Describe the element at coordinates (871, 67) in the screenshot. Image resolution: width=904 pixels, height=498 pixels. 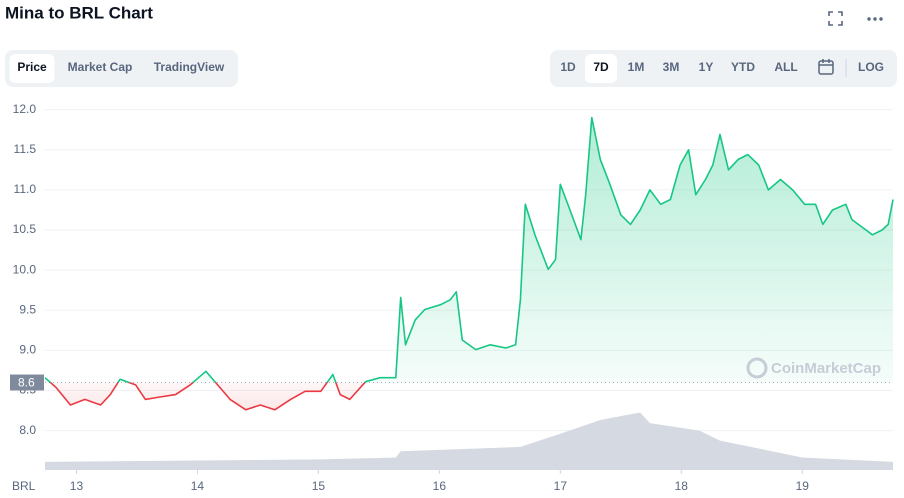
I see `log-button: LOG` at that location.